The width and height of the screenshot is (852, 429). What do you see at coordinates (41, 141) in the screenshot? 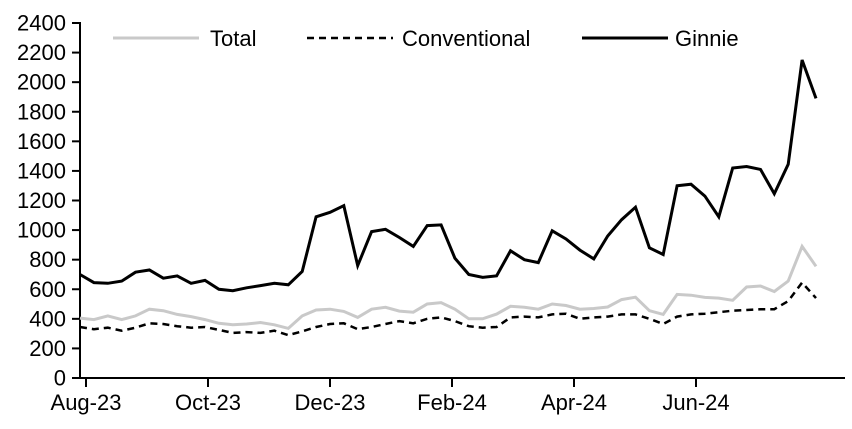
I see `y-tick-label: 1600` at bounding box center [41, 141].